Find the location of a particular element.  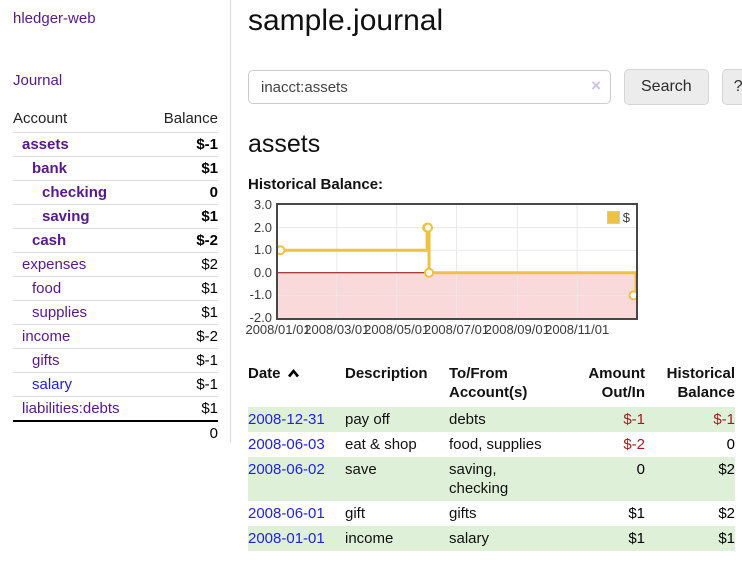

account-row-assets: assets $-1 is located at coordinates (115, 144).